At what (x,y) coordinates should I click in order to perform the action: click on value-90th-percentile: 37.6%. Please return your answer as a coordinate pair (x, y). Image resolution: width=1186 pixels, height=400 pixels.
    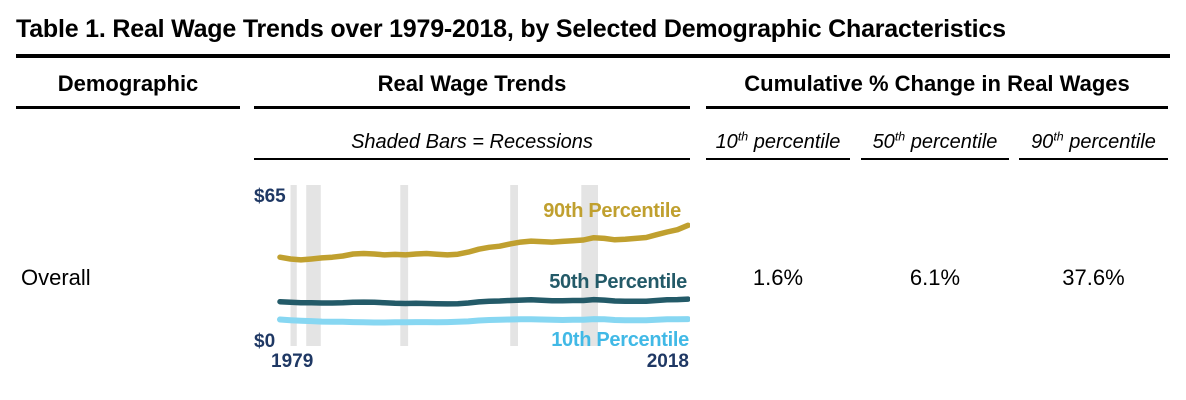
    Looking at the image, I should click on (1093, 278).